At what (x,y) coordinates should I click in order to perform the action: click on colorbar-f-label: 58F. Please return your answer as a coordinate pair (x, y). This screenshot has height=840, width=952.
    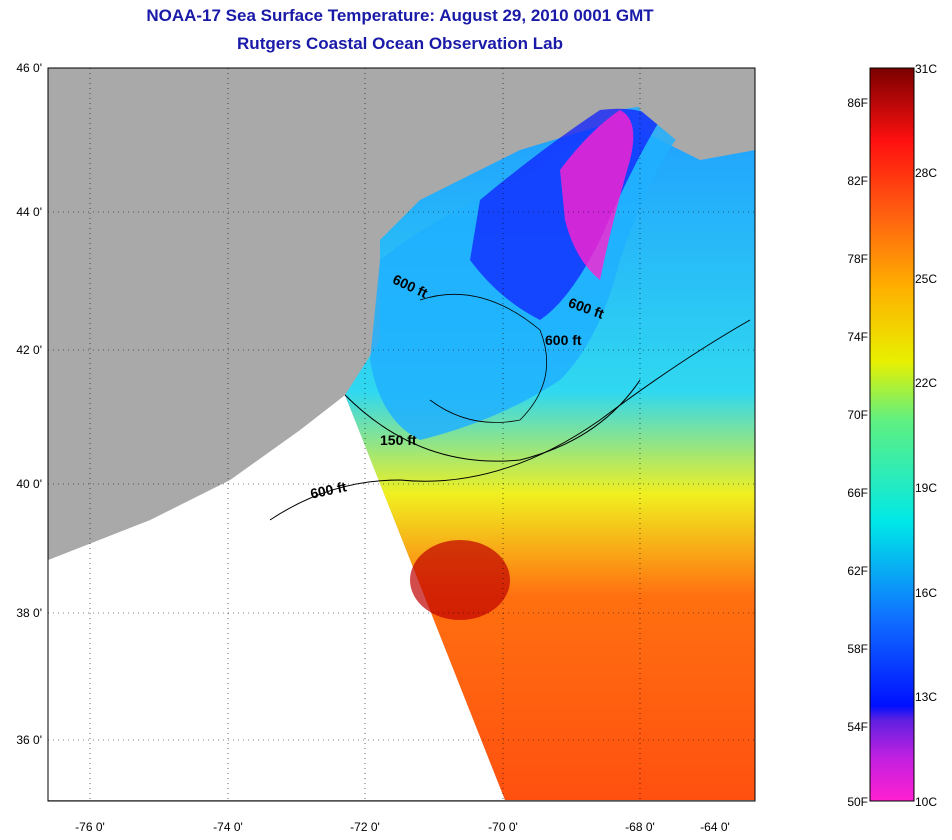
    Looking at the image, I should click on (857, 649).